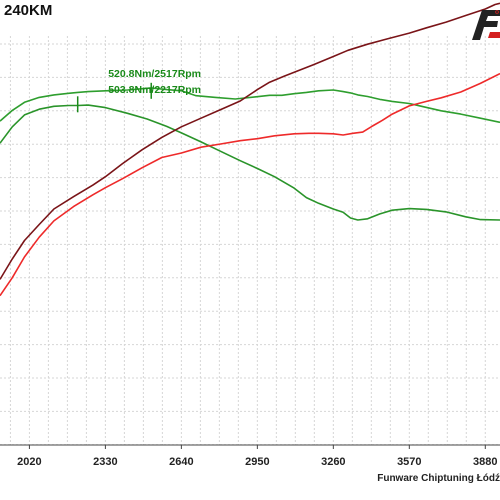  Describe the element at coordinates (28, 10) in the screenshot. I see `chart-title: 240KM` at that location.